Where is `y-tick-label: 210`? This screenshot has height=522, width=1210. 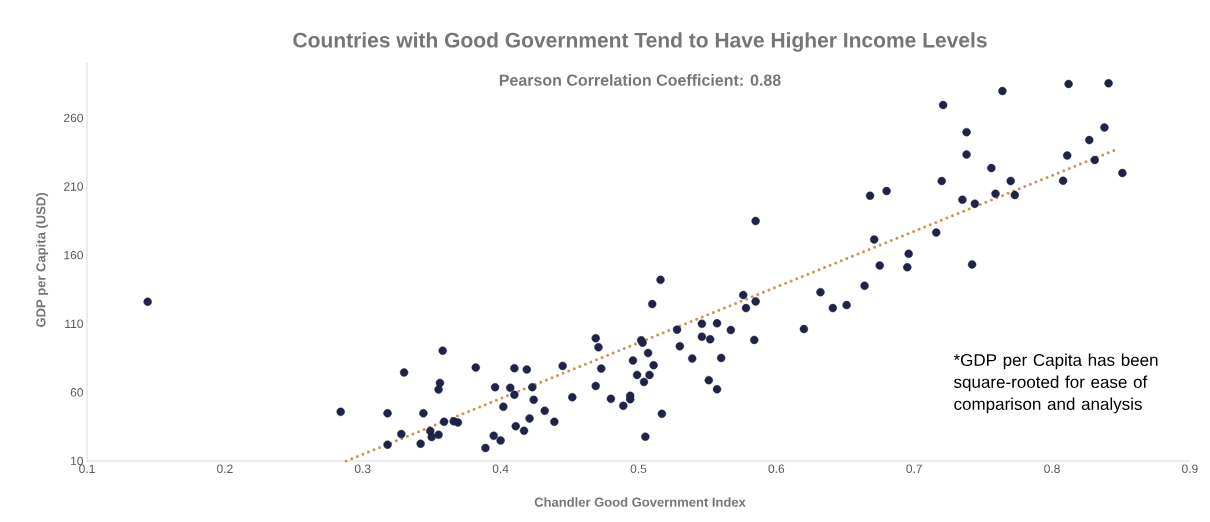
y-tick-label: 210 is located at coordinates (74, 186).